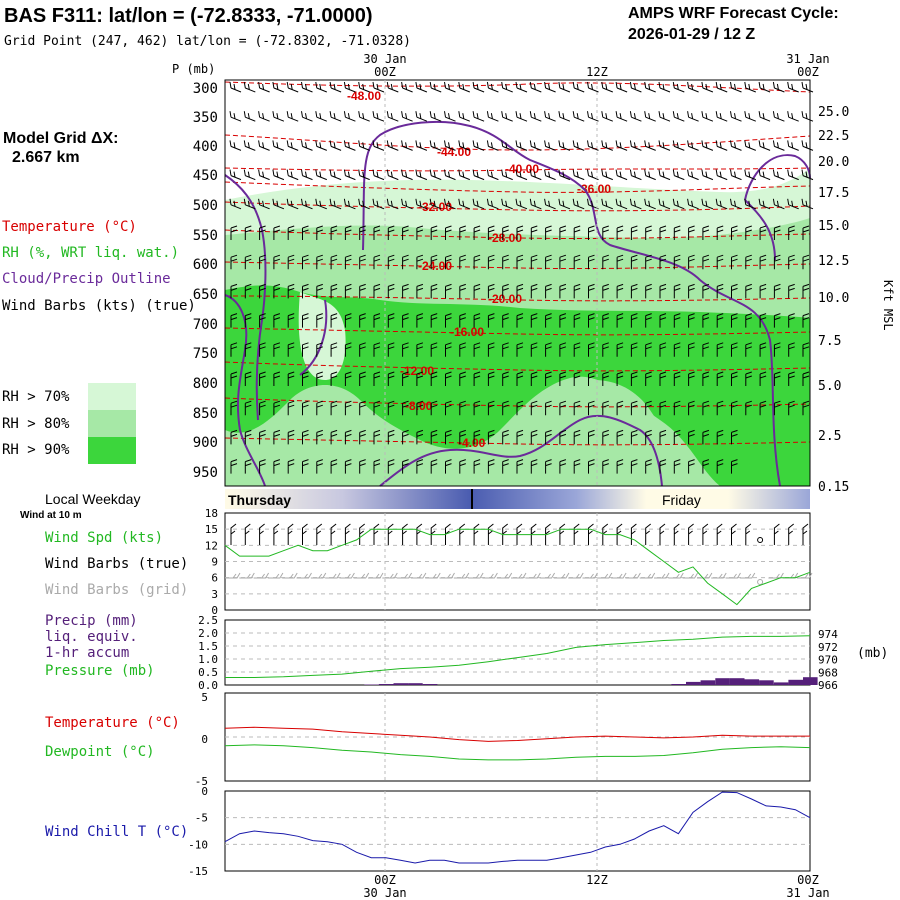 This screenshot has height=900, width=900. Describe the element at coordinates (467, 332) in the screenshot. I see `temp-label-16: -16.00` at that location.